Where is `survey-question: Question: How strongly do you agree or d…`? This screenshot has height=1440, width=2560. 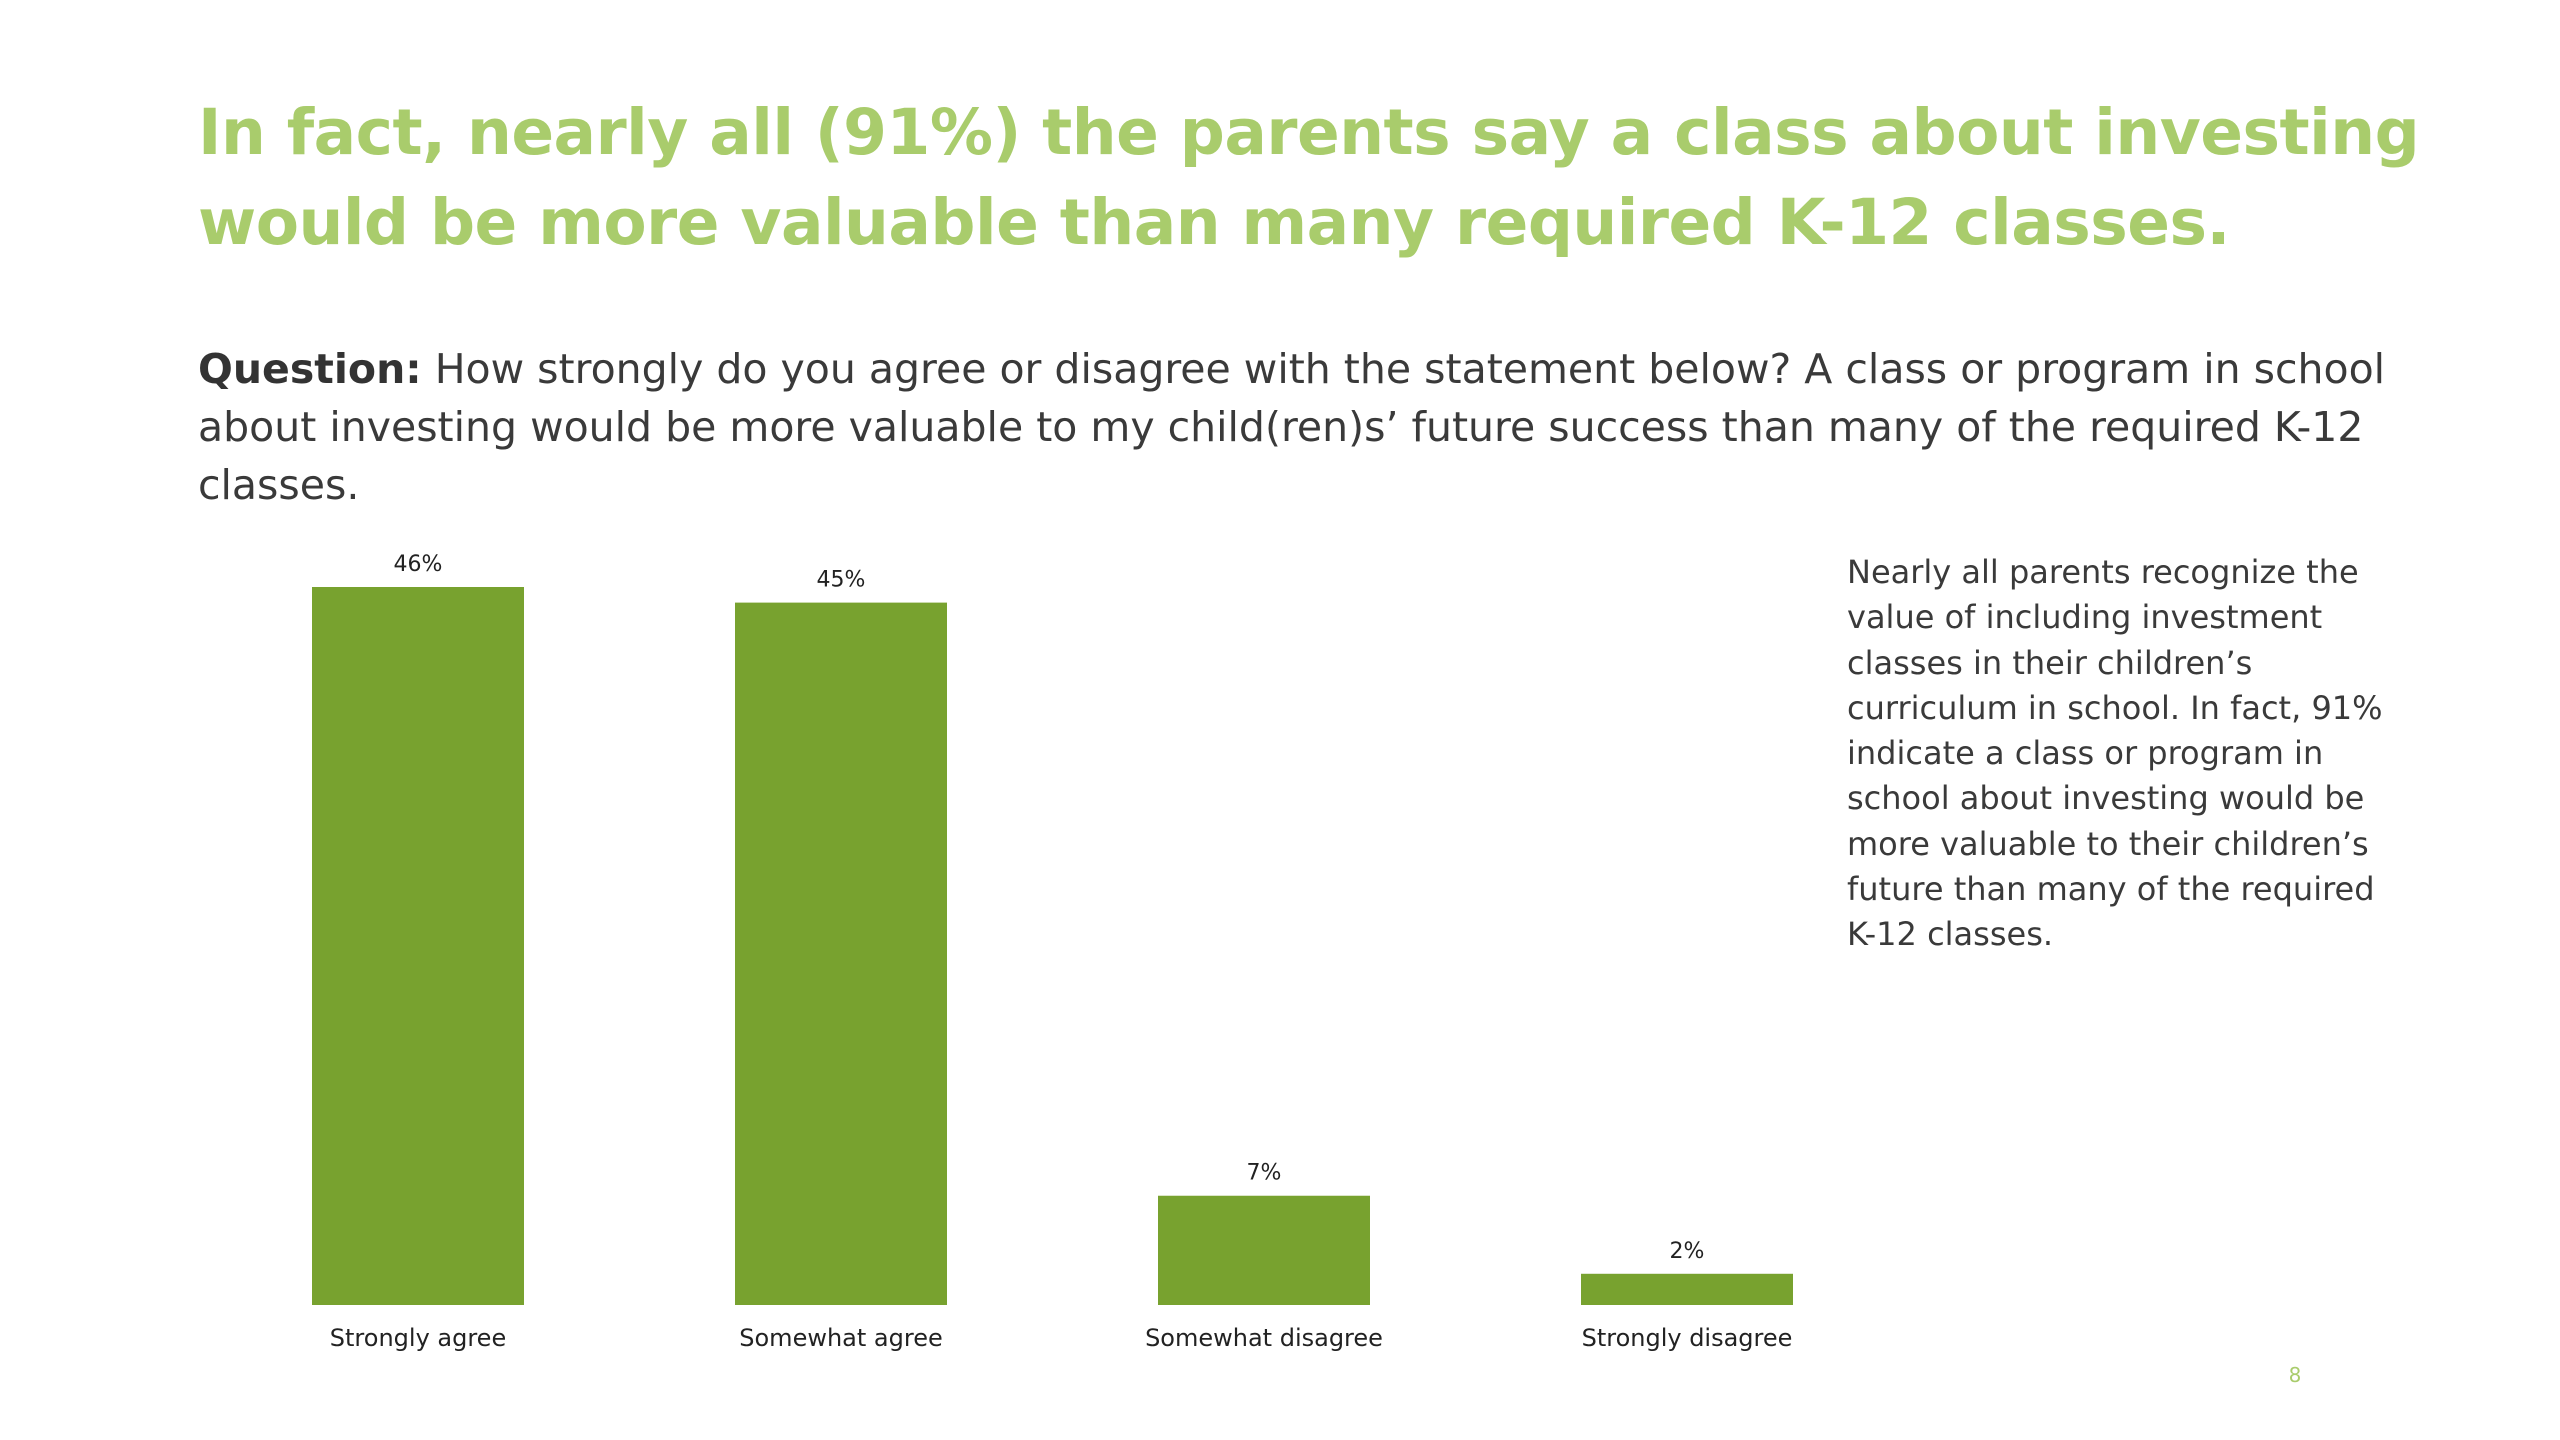 survey-question: Question: How strongly do you agree or d… is located at coordinates (1298, 427).